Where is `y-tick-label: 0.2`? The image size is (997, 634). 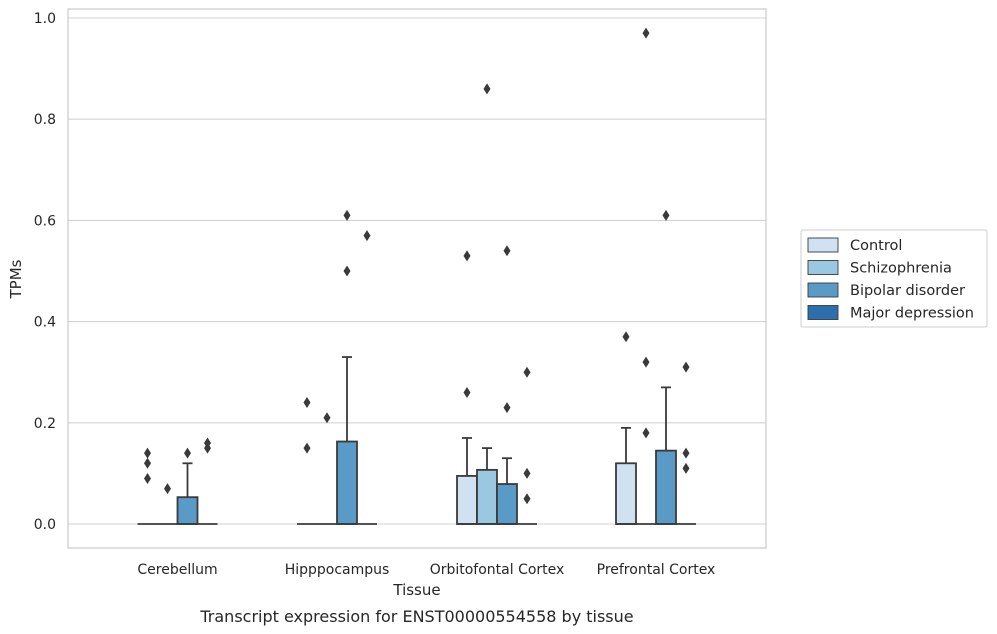
y-tick-label: 0.2 is located at coordinates (45, 424).